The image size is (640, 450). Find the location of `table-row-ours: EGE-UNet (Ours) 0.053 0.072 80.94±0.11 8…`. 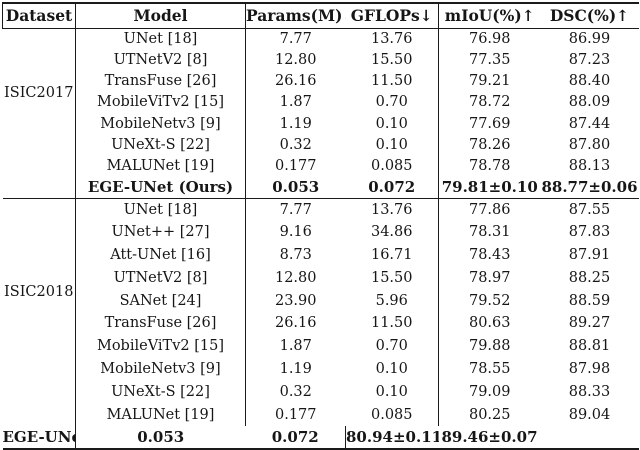

table-row-ours: EGE-UNet (Ours) 0.053 0.072 80.94±0.11 8… is located at coordinates (320, 437).